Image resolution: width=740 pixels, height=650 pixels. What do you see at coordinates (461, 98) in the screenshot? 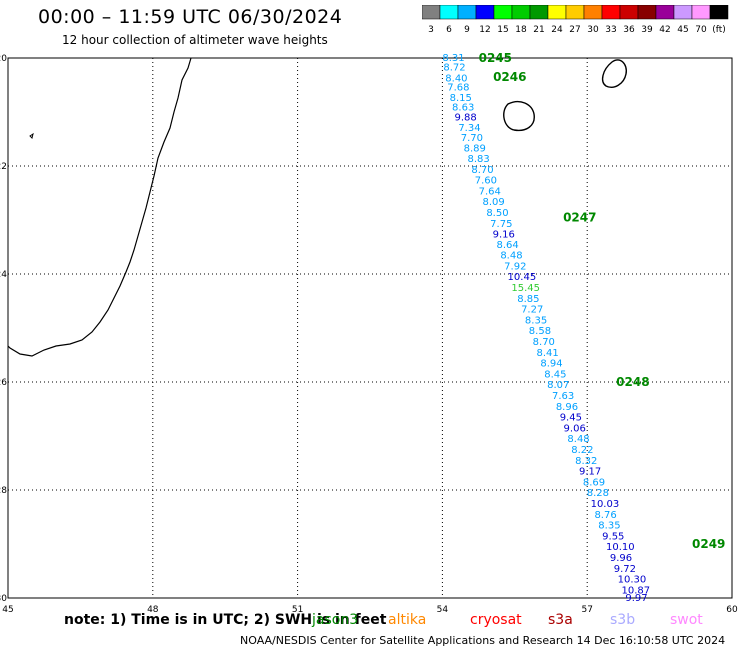
I see `swh-value: 8.15` at bounding box center [461, 98].